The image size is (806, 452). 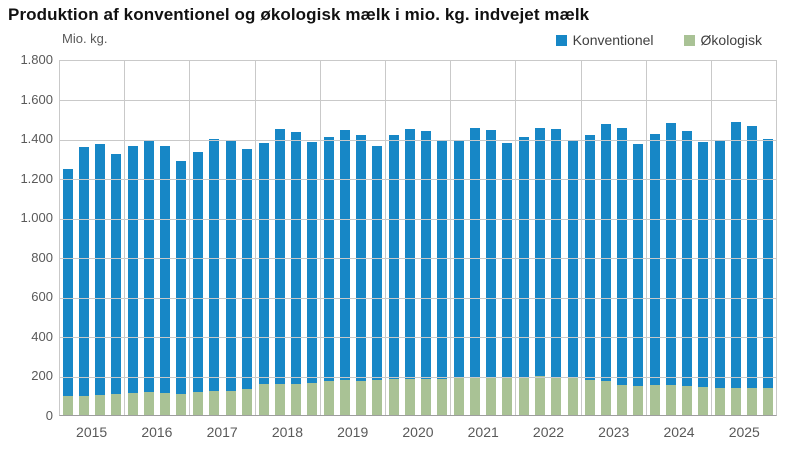 I want to click on bar-2023-q3, so click(x=621, y=271).